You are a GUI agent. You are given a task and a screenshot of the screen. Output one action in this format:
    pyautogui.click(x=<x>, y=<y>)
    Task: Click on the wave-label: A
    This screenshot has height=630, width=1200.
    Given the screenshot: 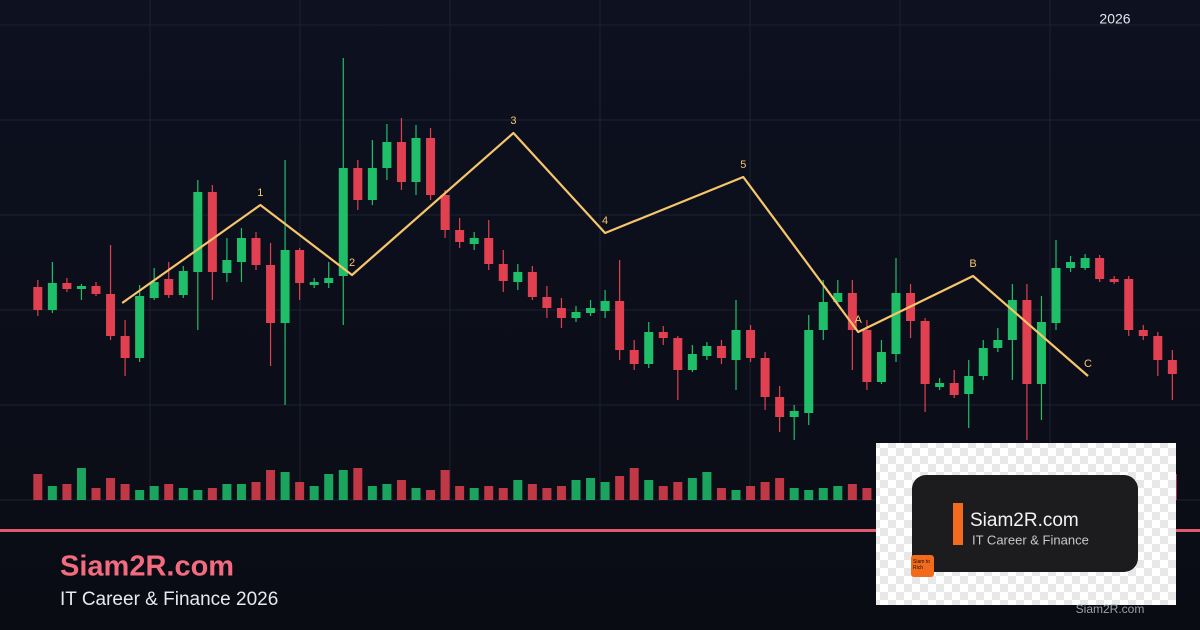 What is the action you would take?
    pyautogui.click(x=859, y=320)
    